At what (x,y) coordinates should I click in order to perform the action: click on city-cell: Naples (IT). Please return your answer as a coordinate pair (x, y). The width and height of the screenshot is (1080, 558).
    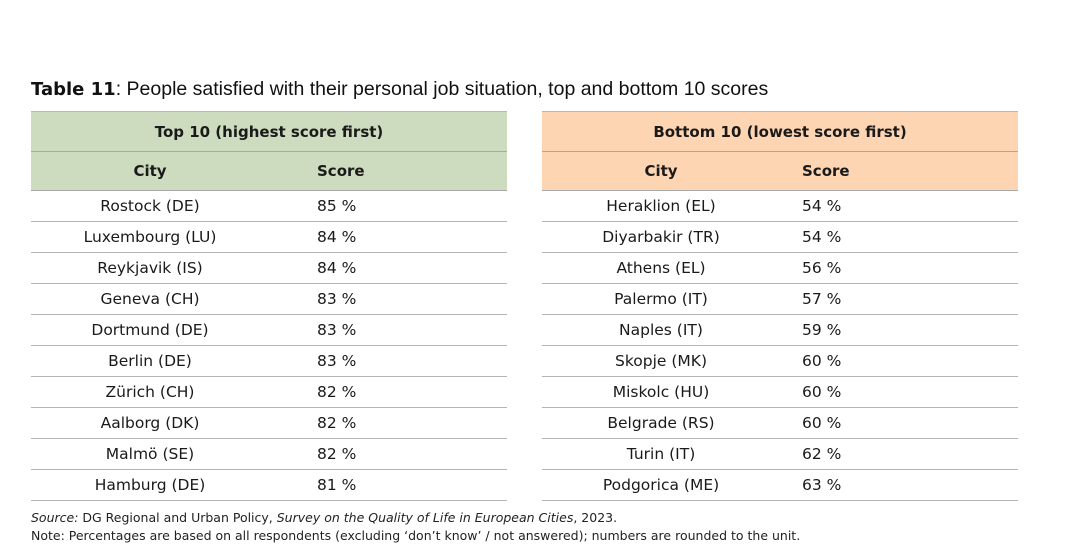
    Looking at the image, I should click on (661, 330).